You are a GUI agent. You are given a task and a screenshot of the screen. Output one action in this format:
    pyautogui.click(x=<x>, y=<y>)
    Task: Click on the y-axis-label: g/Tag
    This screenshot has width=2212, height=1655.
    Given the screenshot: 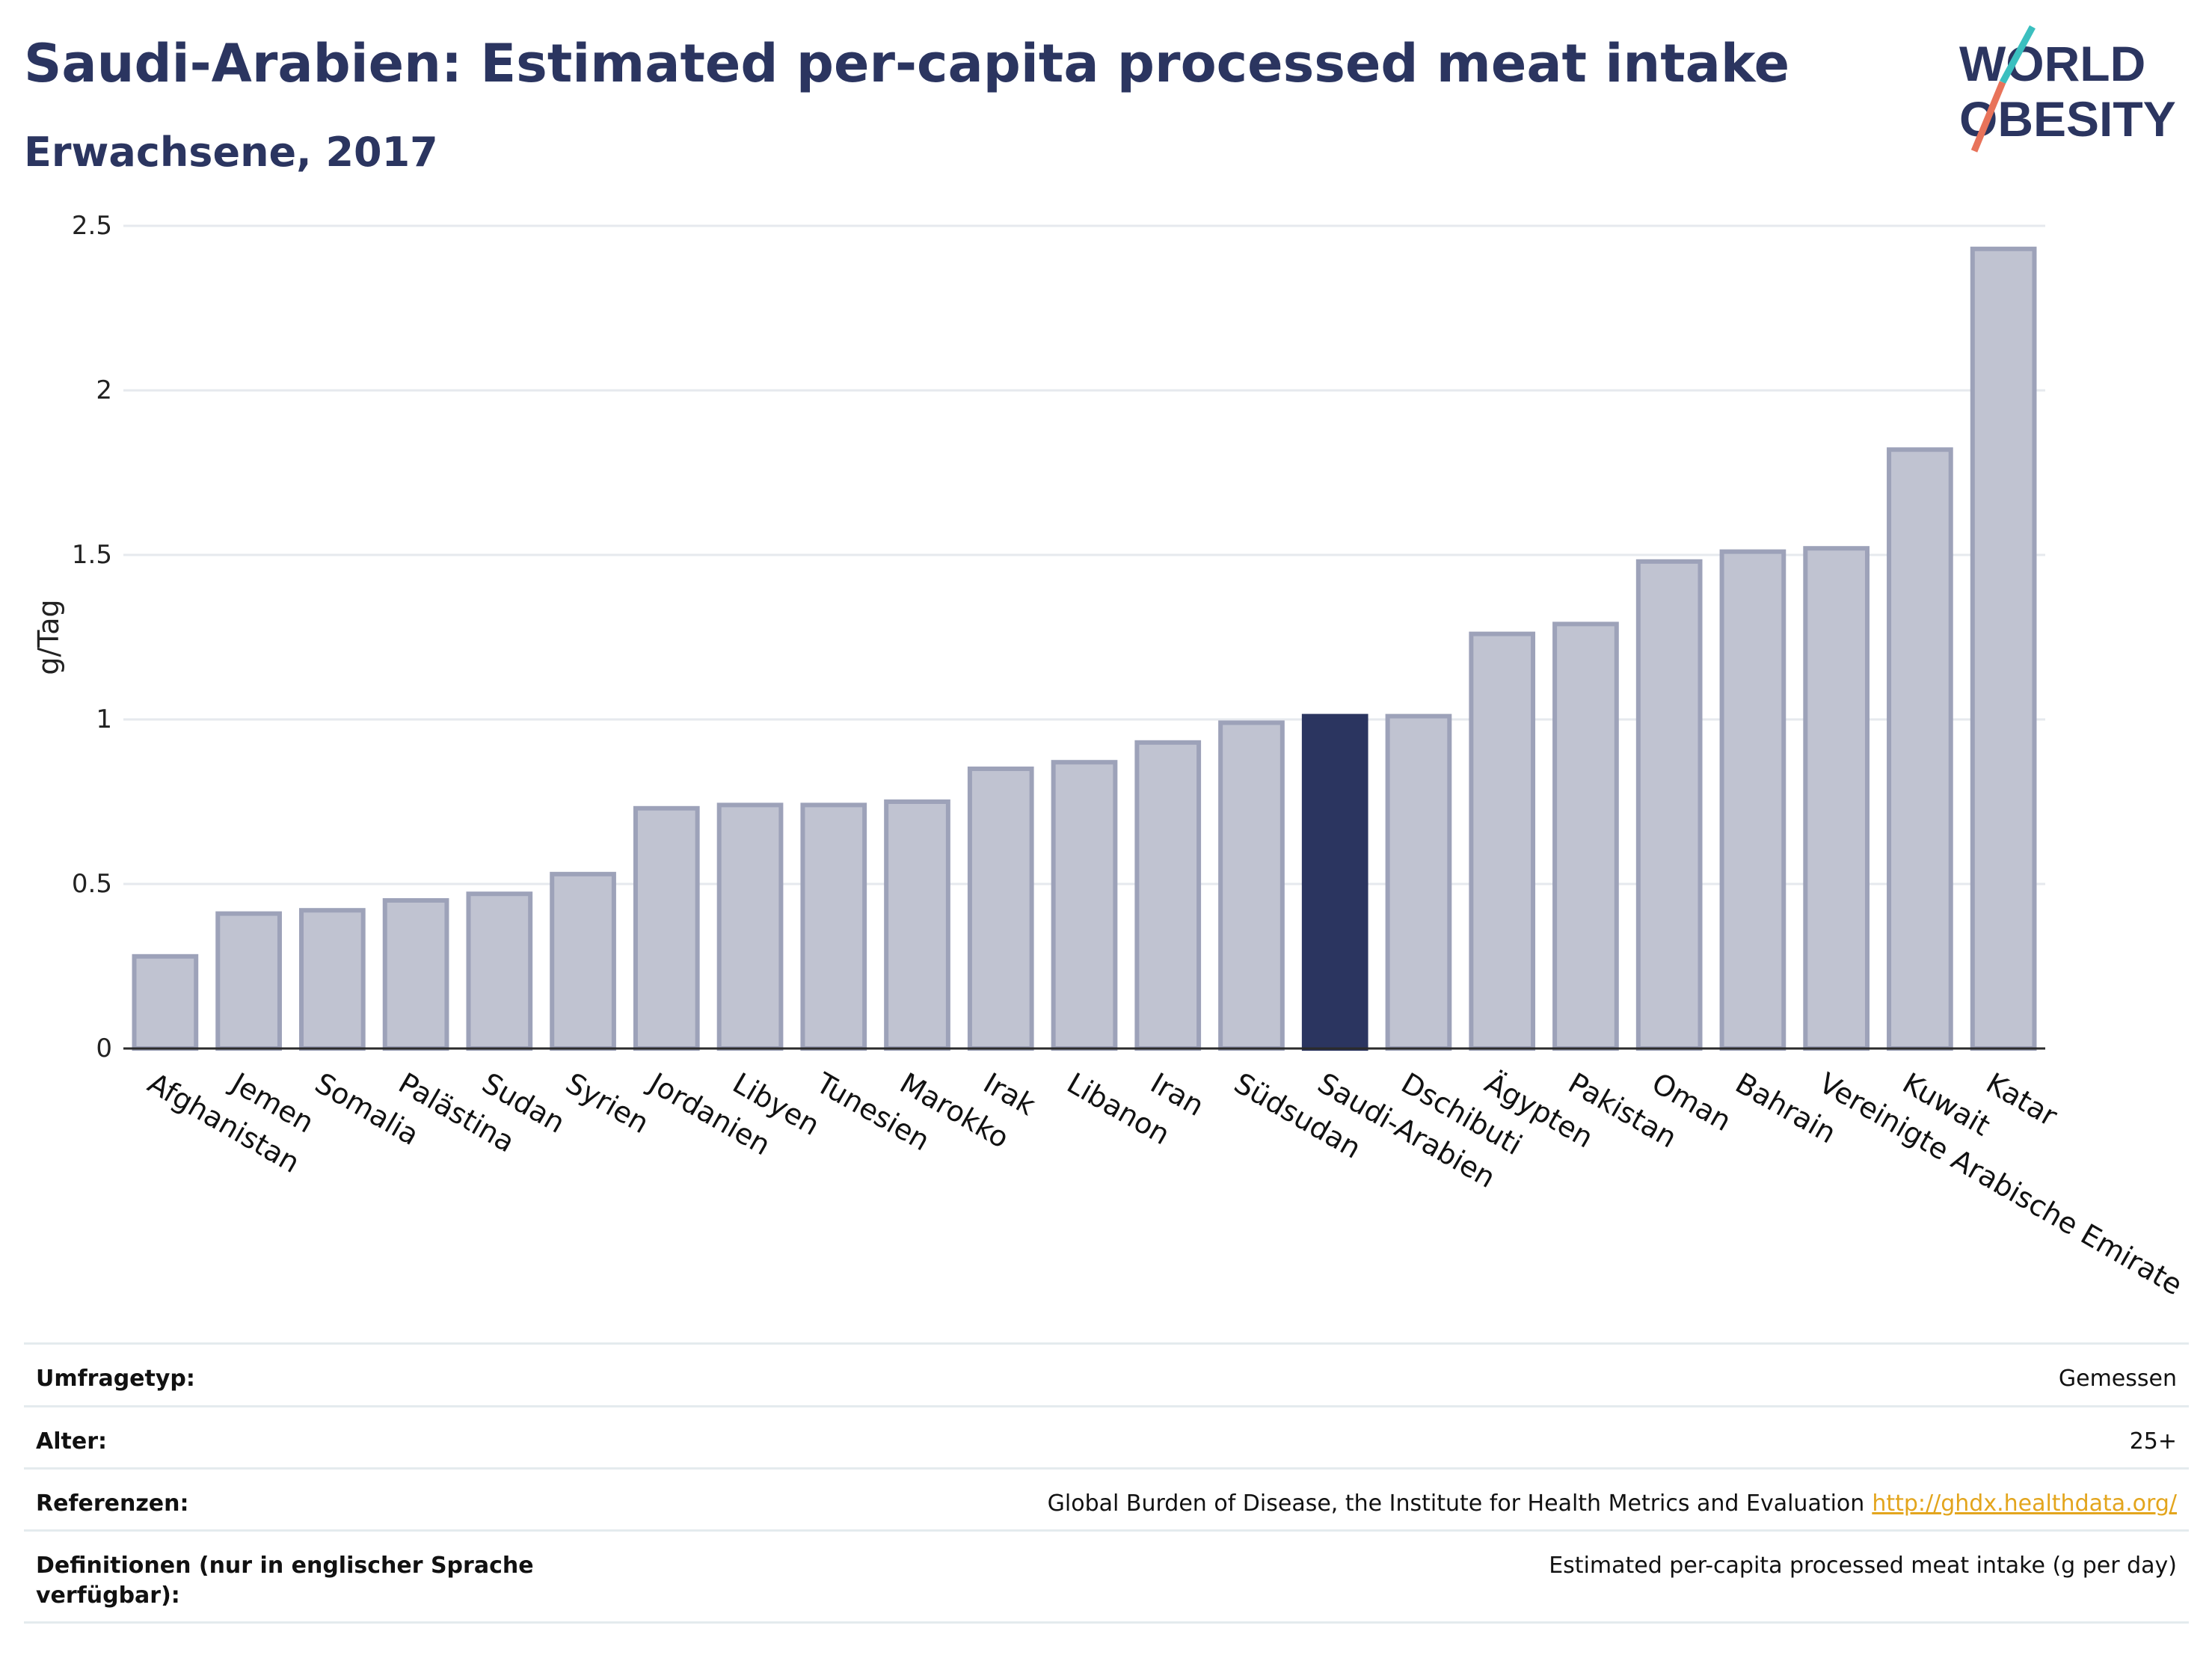 What is the action you would take?
    pyautogui.click(x=48, y=637)
    